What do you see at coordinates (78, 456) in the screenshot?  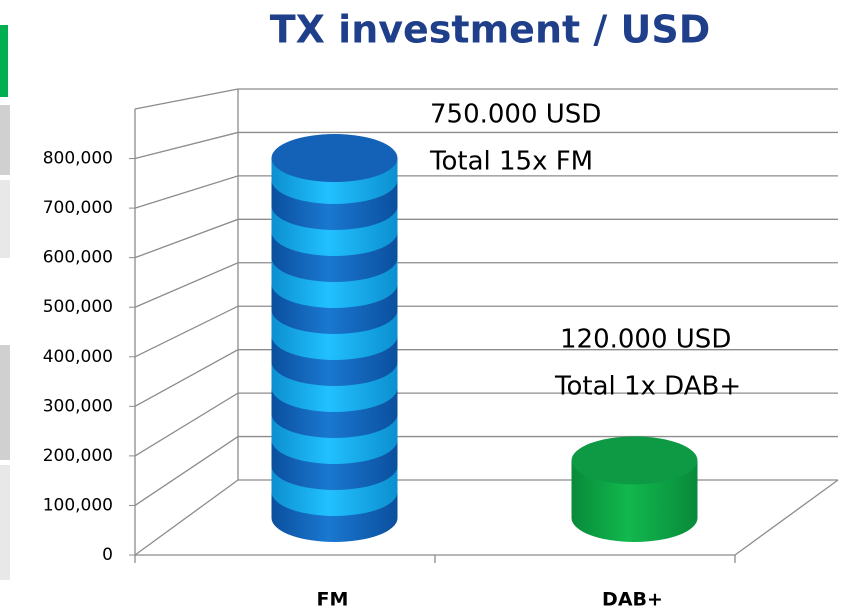 I see `y-tick-label: 200,000` at bounding box center [78, 456].